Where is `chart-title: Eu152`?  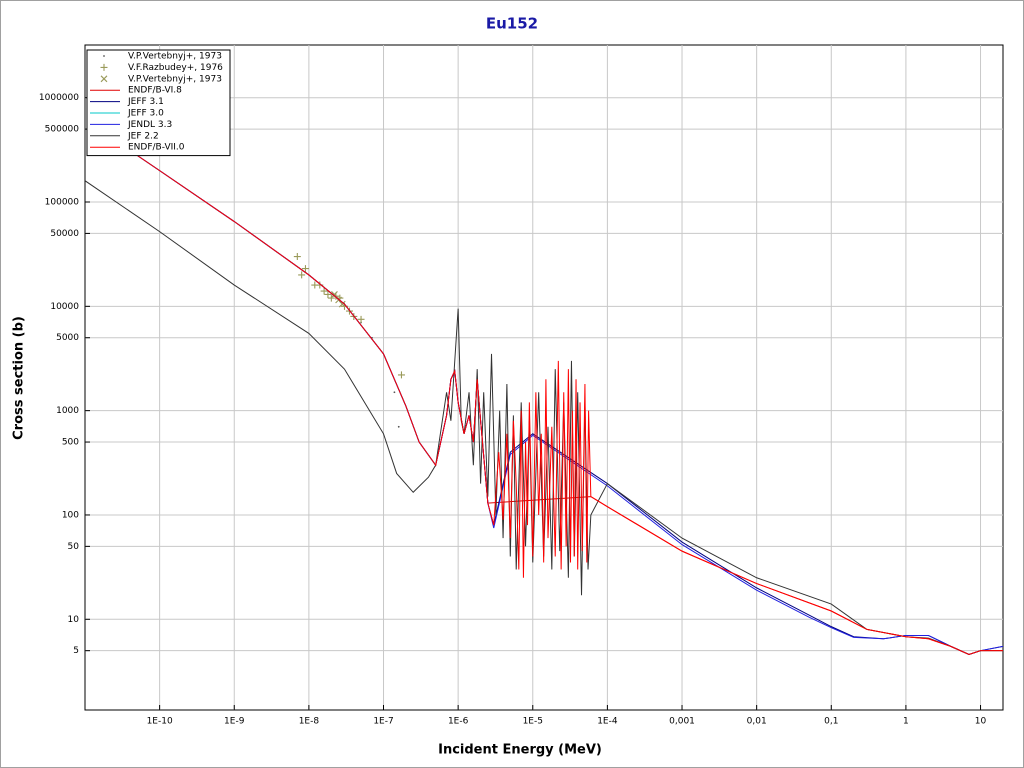
chart-title: Eu152 is located at coordinates (512, 24).